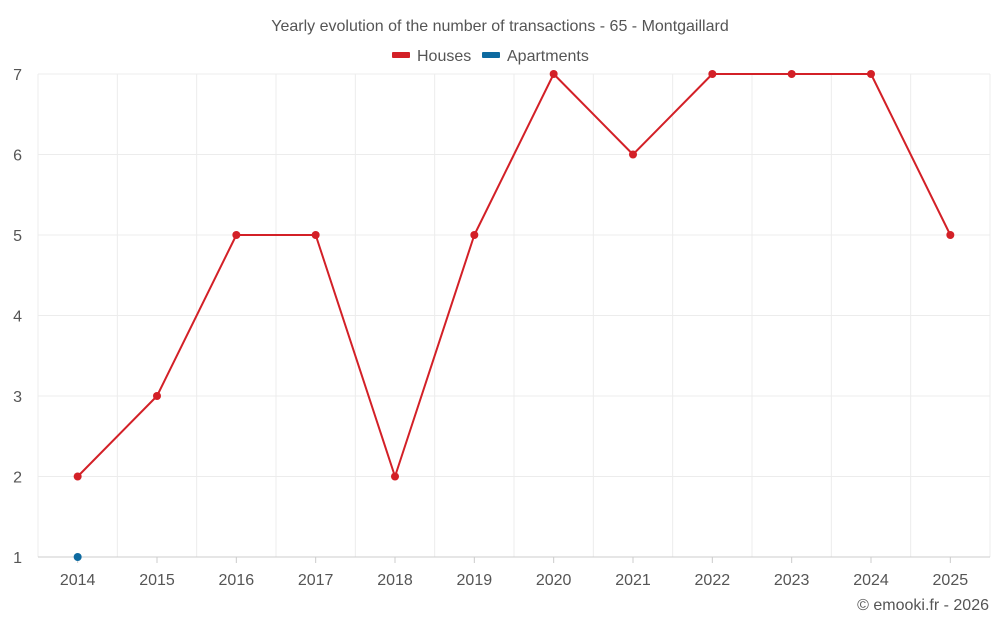  Describe the element at coordinates (951, 580) in the screenshot. I see `x-tick-label: 2025` at that location.